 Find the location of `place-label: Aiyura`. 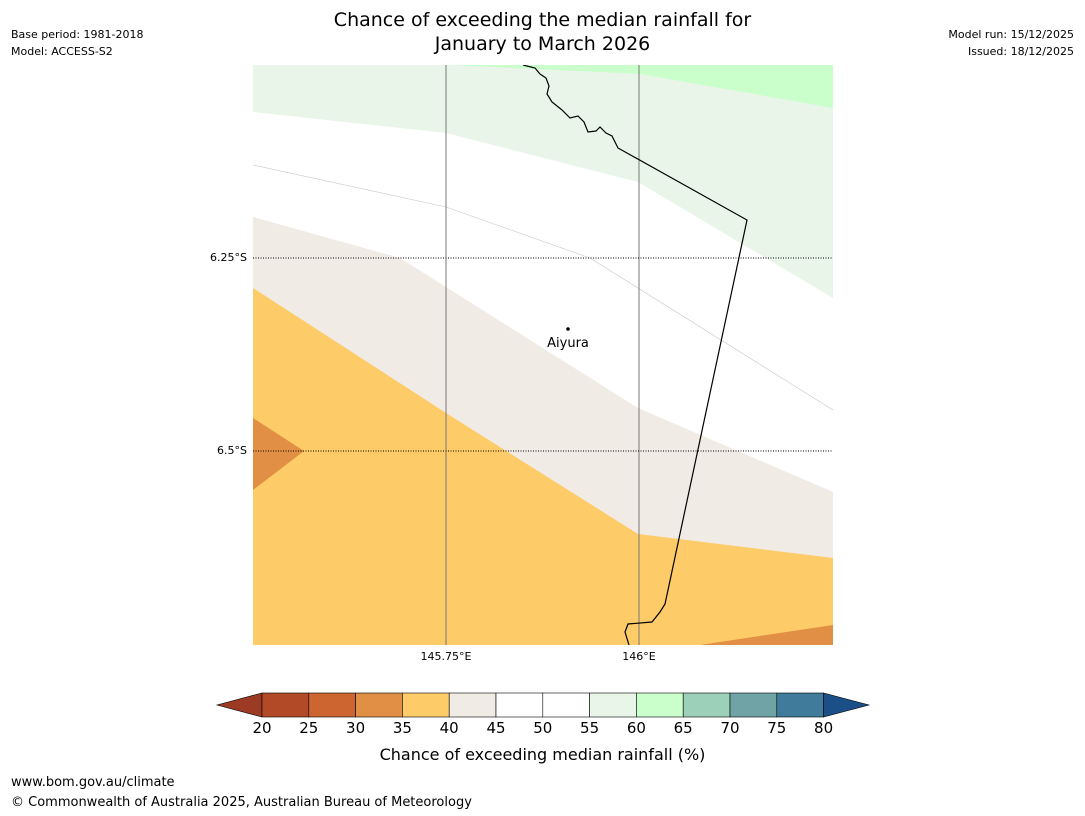

place-label: Aiyura is located at coordinates (568, 343).